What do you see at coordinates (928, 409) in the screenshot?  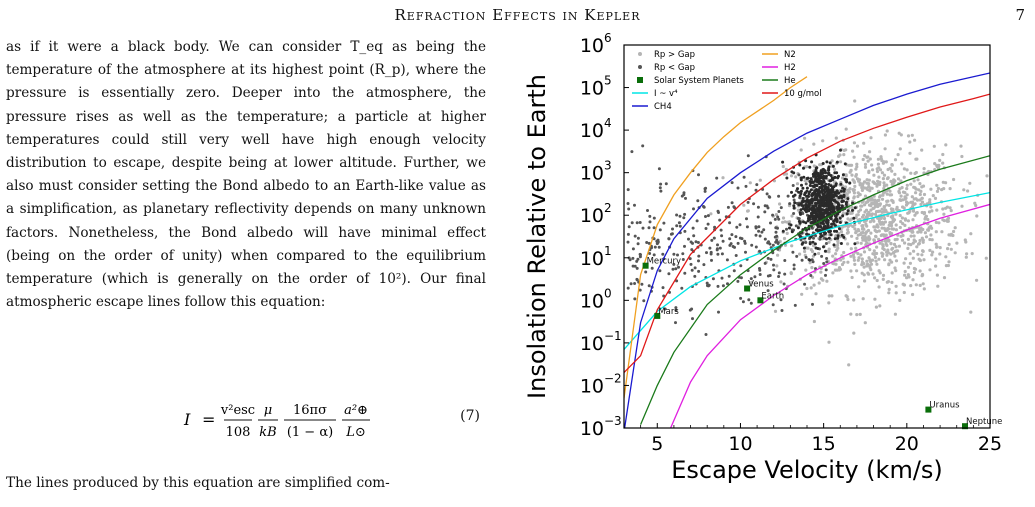 I see `planet-marker` at bounding box center [928, 409].